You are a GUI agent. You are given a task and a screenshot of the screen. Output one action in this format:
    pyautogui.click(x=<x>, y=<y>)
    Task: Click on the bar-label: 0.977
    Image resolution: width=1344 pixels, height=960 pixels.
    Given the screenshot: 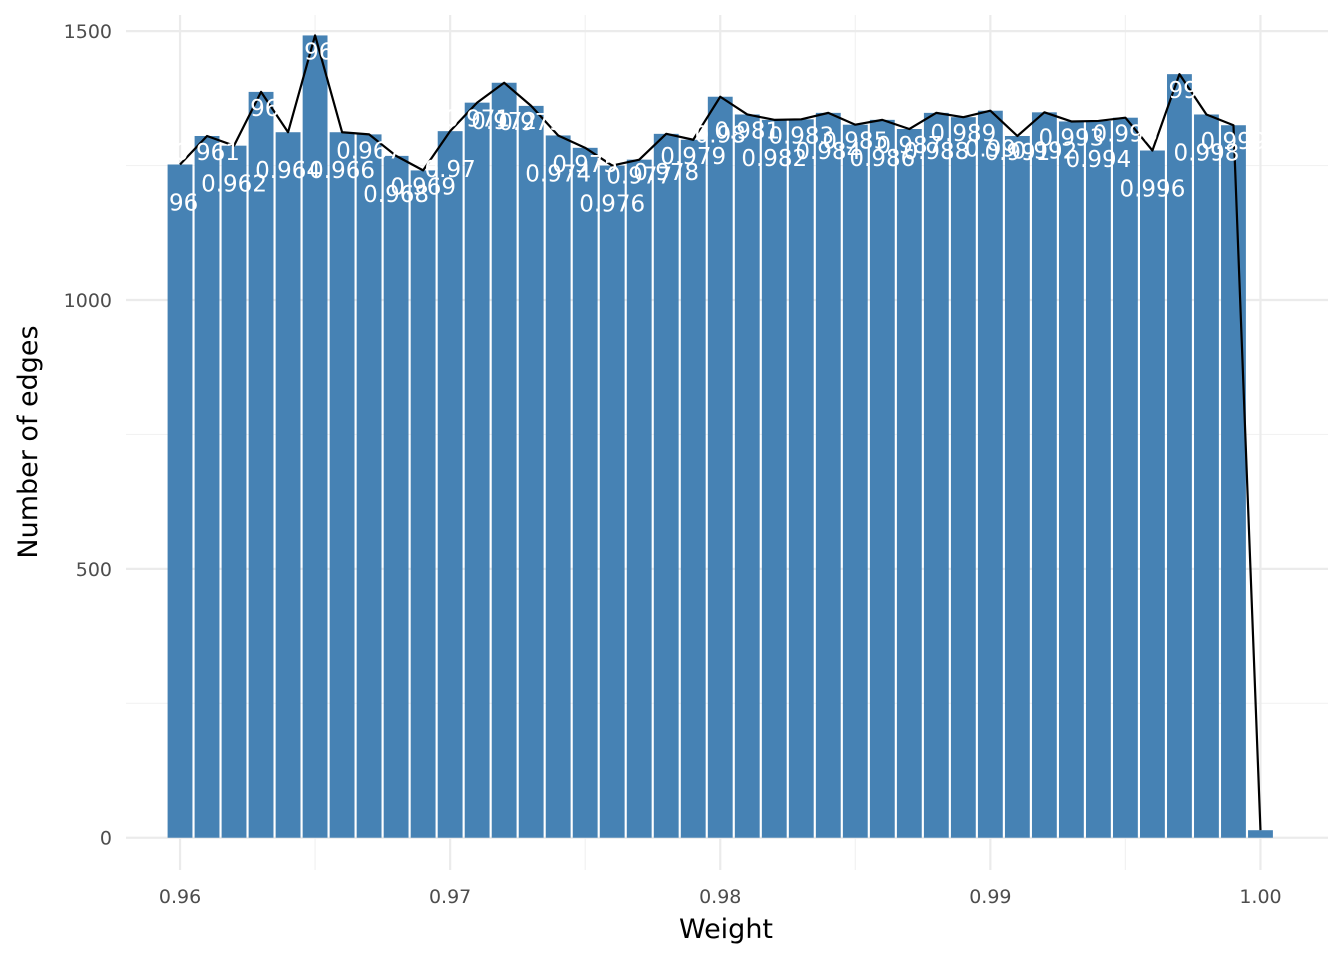 What is the action you would take?
    pyautogui.click(x=639, y=177)
    